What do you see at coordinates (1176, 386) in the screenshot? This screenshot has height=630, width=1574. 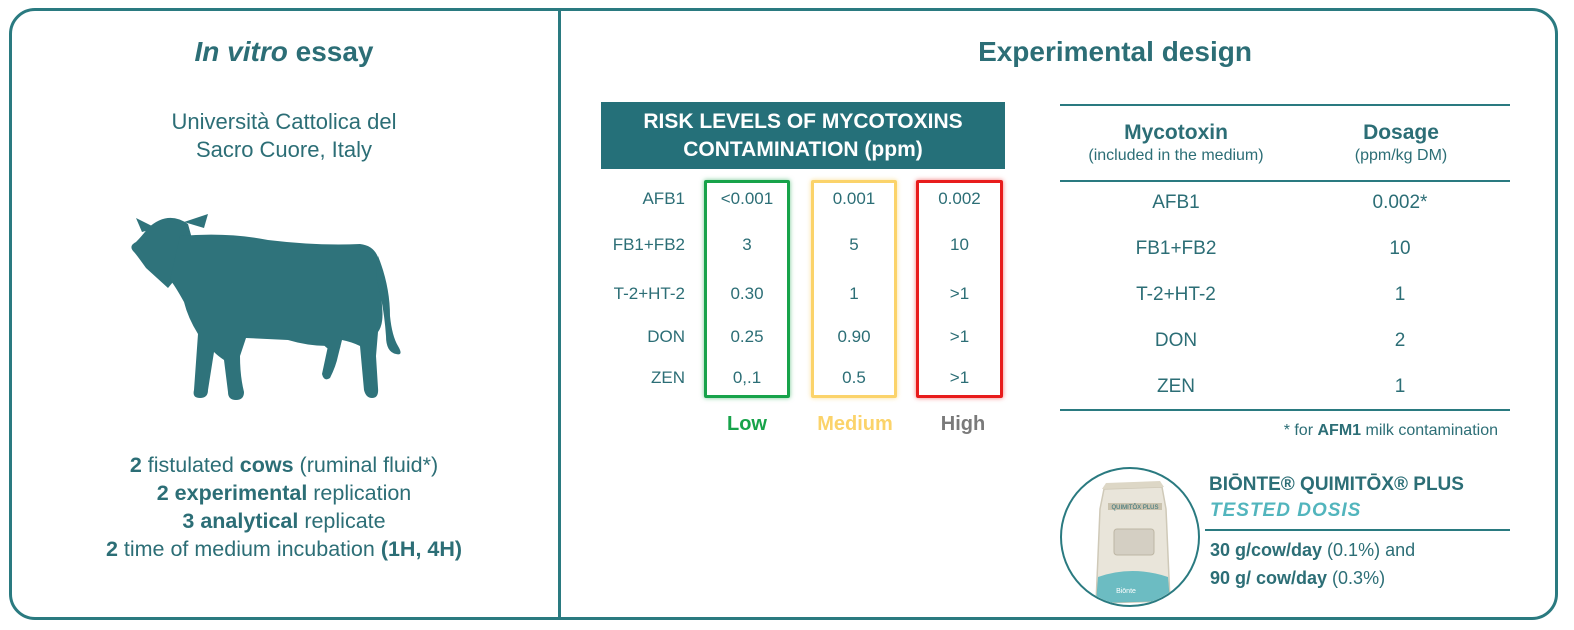 I see `dosage-mycotoxin: ZEN` at bounding box center [1176, 386].